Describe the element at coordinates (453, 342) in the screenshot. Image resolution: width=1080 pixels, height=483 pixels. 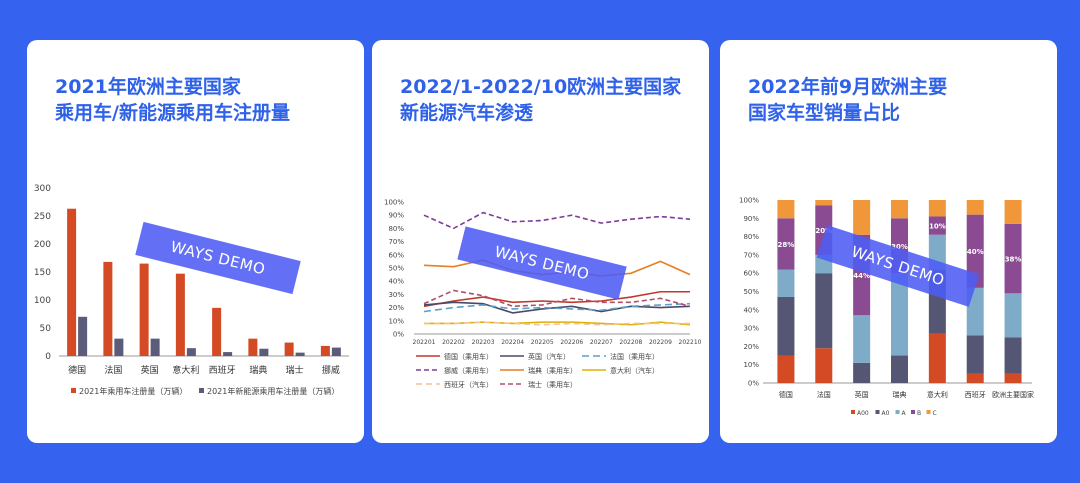
I see `x-tick-label: 202202` at that location.